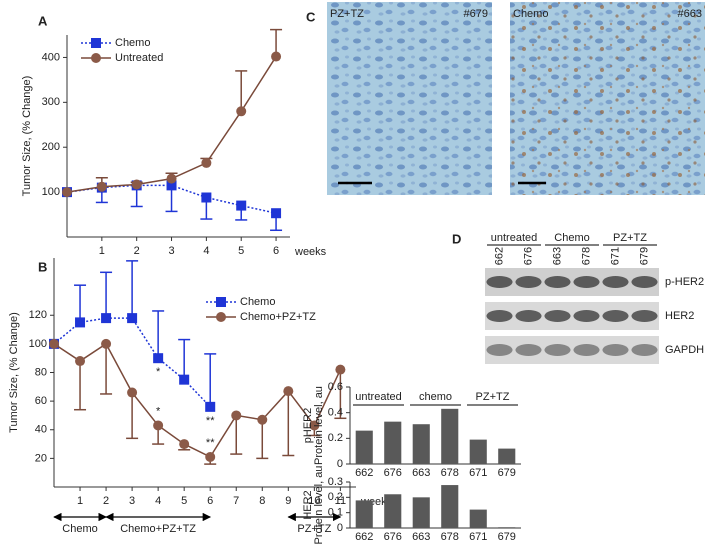 The height and width of the screenshot is (548, 709). What do you see at coordinates (530, 14) in the screenshot?
I see `micrograph-label: Chemo` at bounding box center [530, 14].